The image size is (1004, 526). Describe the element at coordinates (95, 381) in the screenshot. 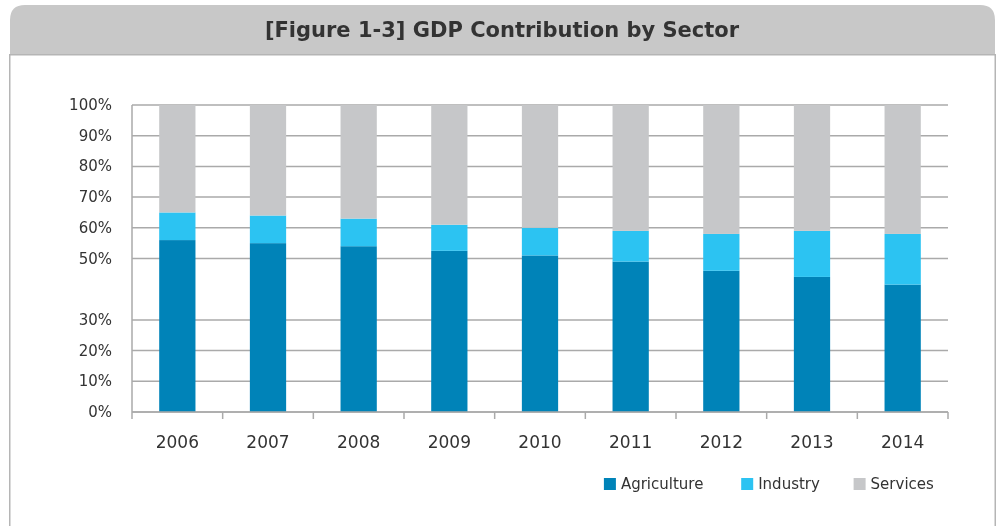

I see `y-tick-label: 10%` at that location.